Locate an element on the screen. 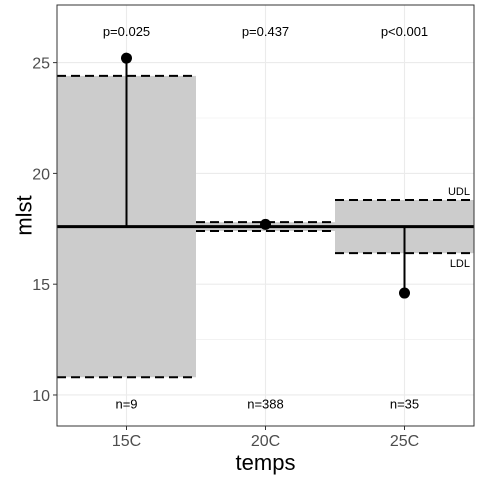 Image resolution: width=480 pixels, height=480 pixels. x-tick-label: 20C is located at coordinates (265, 441).